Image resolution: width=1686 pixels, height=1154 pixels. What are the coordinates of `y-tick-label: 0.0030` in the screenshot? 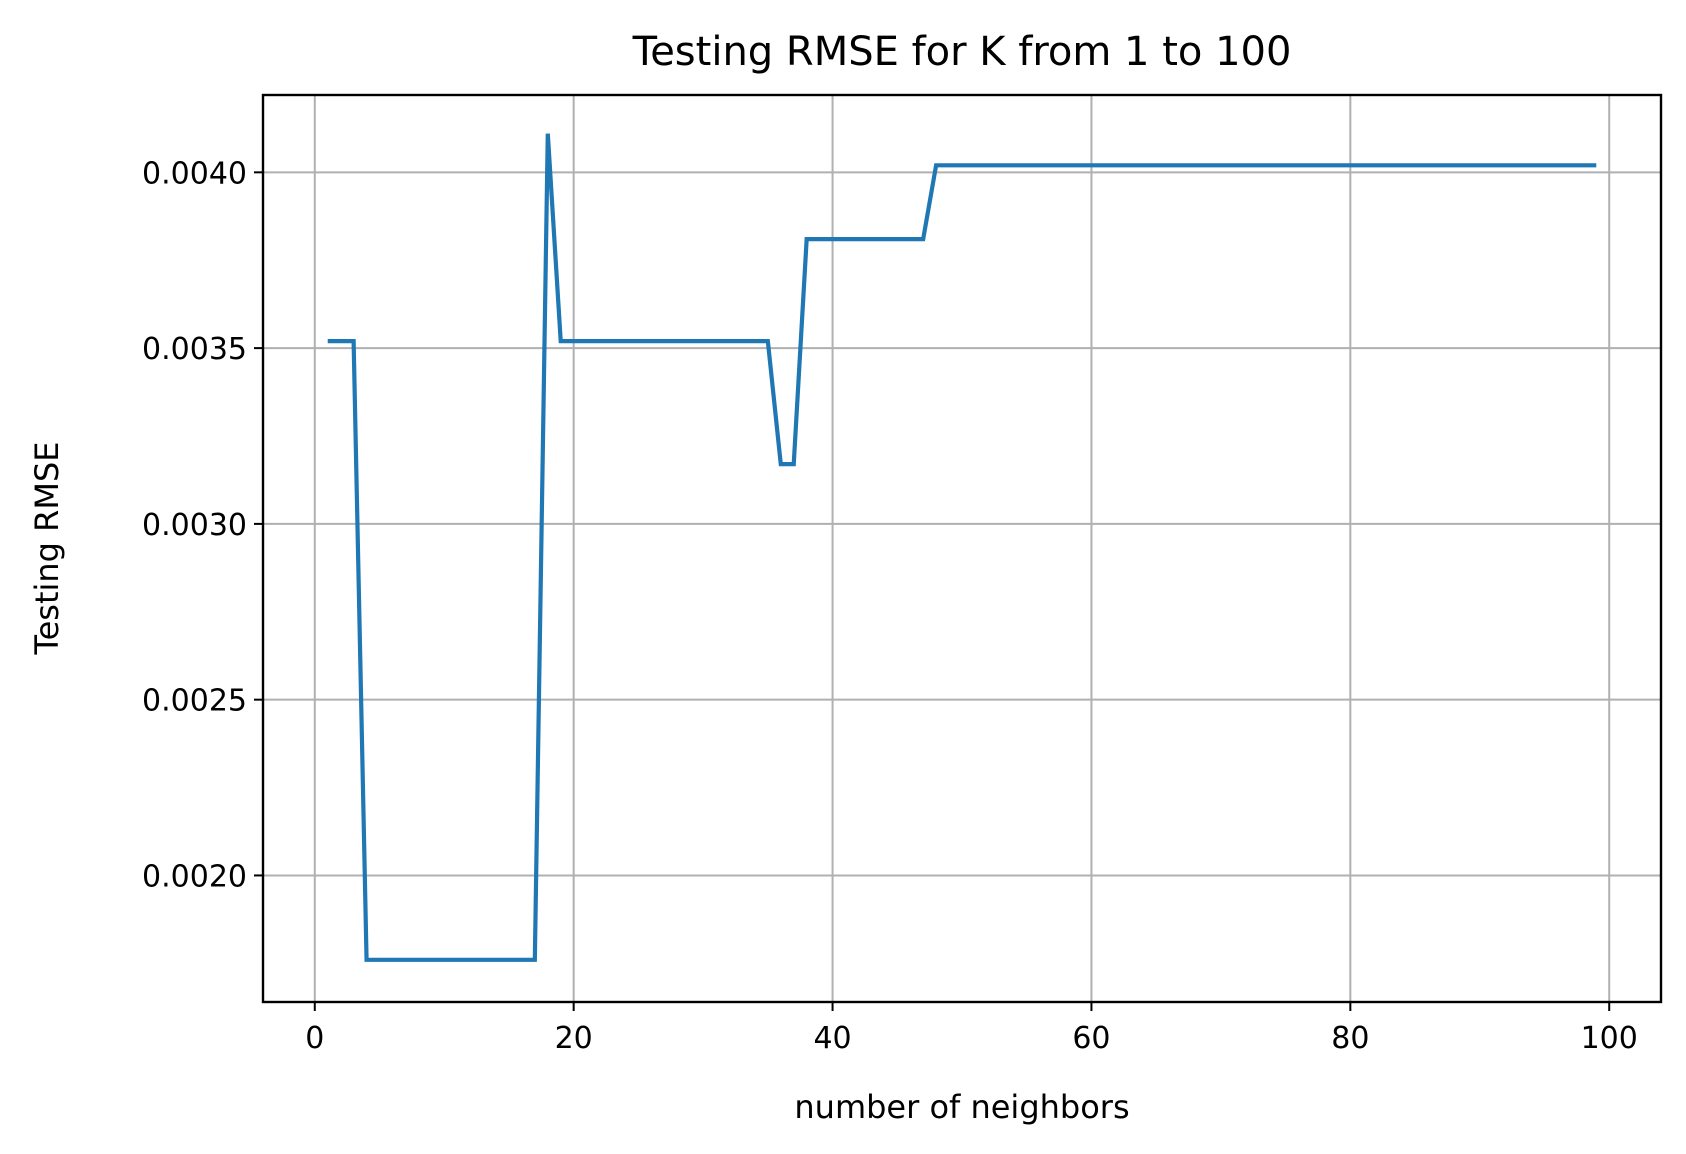 It's located at (194, 525).